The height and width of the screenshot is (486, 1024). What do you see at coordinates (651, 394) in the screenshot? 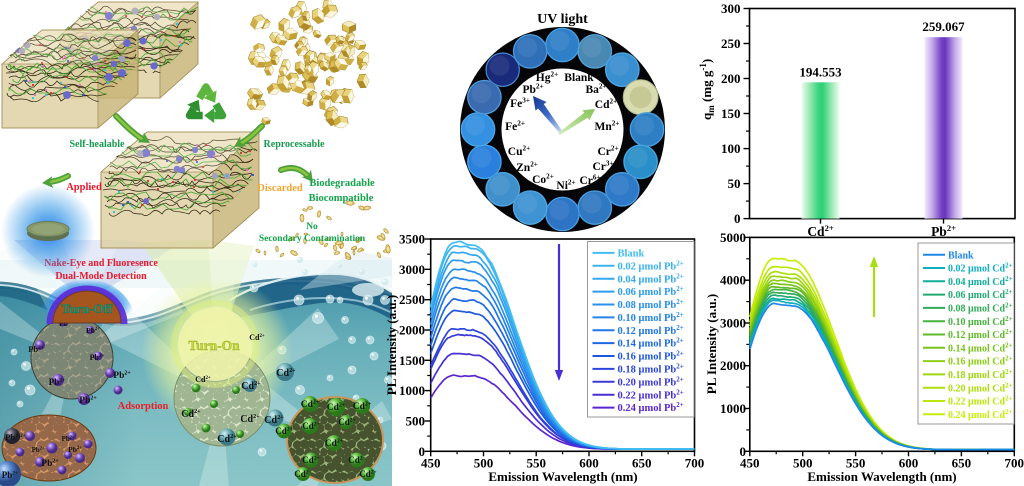
I see `svg-text: 0.22 μmol Pb2+` at bounding box center [651, 394].